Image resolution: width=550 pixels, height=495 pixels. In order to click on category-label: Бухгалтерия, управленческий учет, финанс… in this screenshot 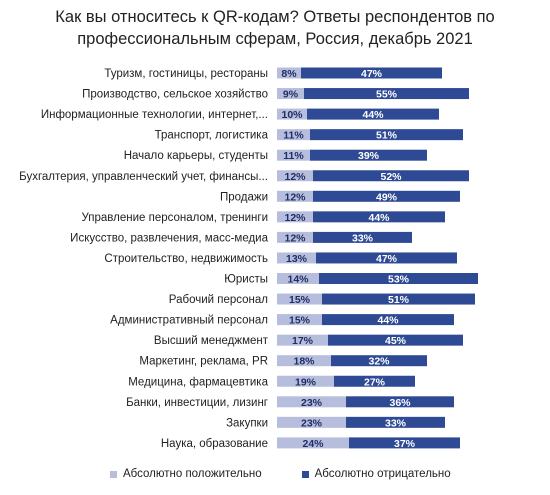, I will do `click(143, 177)`.